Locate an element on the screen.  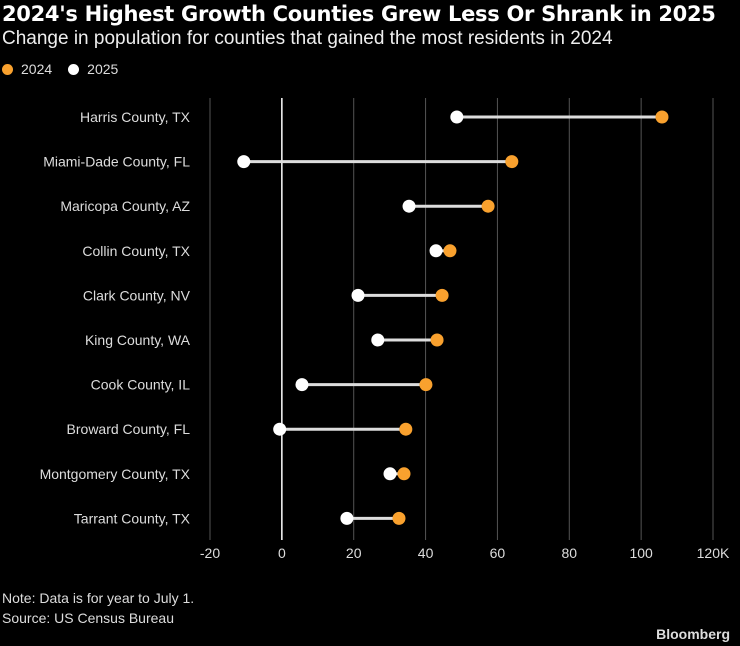
source-text: Source: US Census Bureau is located at coordinates (88, 618).